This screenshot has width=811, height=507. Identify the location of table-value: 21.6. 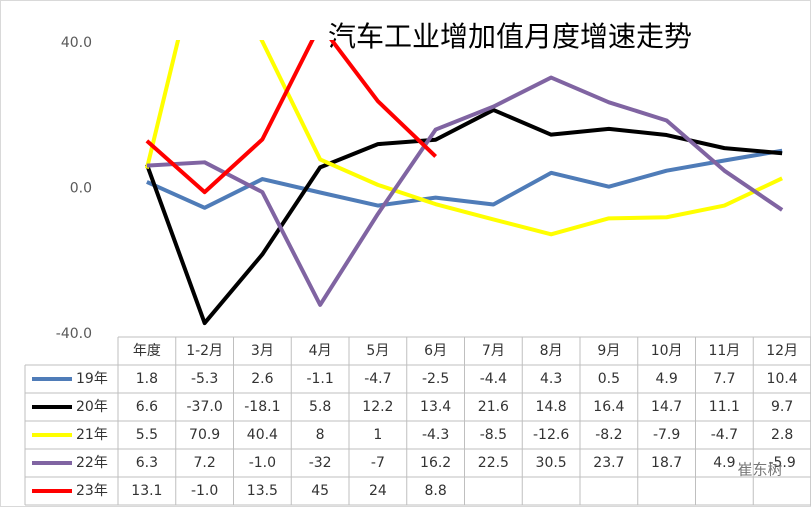
(493, 407).